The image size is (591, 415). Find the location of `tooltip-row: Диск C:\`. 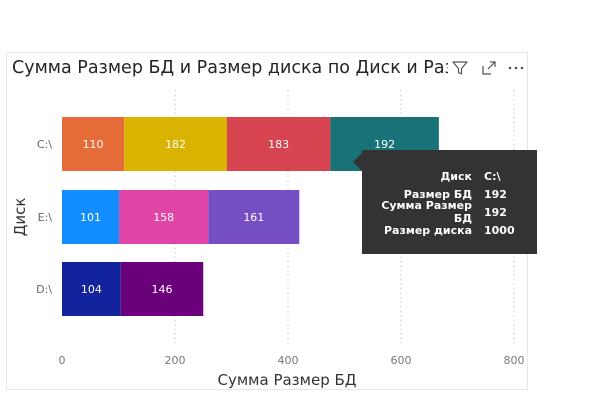

tooltip-row: Диск C:\ is located at coordinates (449, 176).